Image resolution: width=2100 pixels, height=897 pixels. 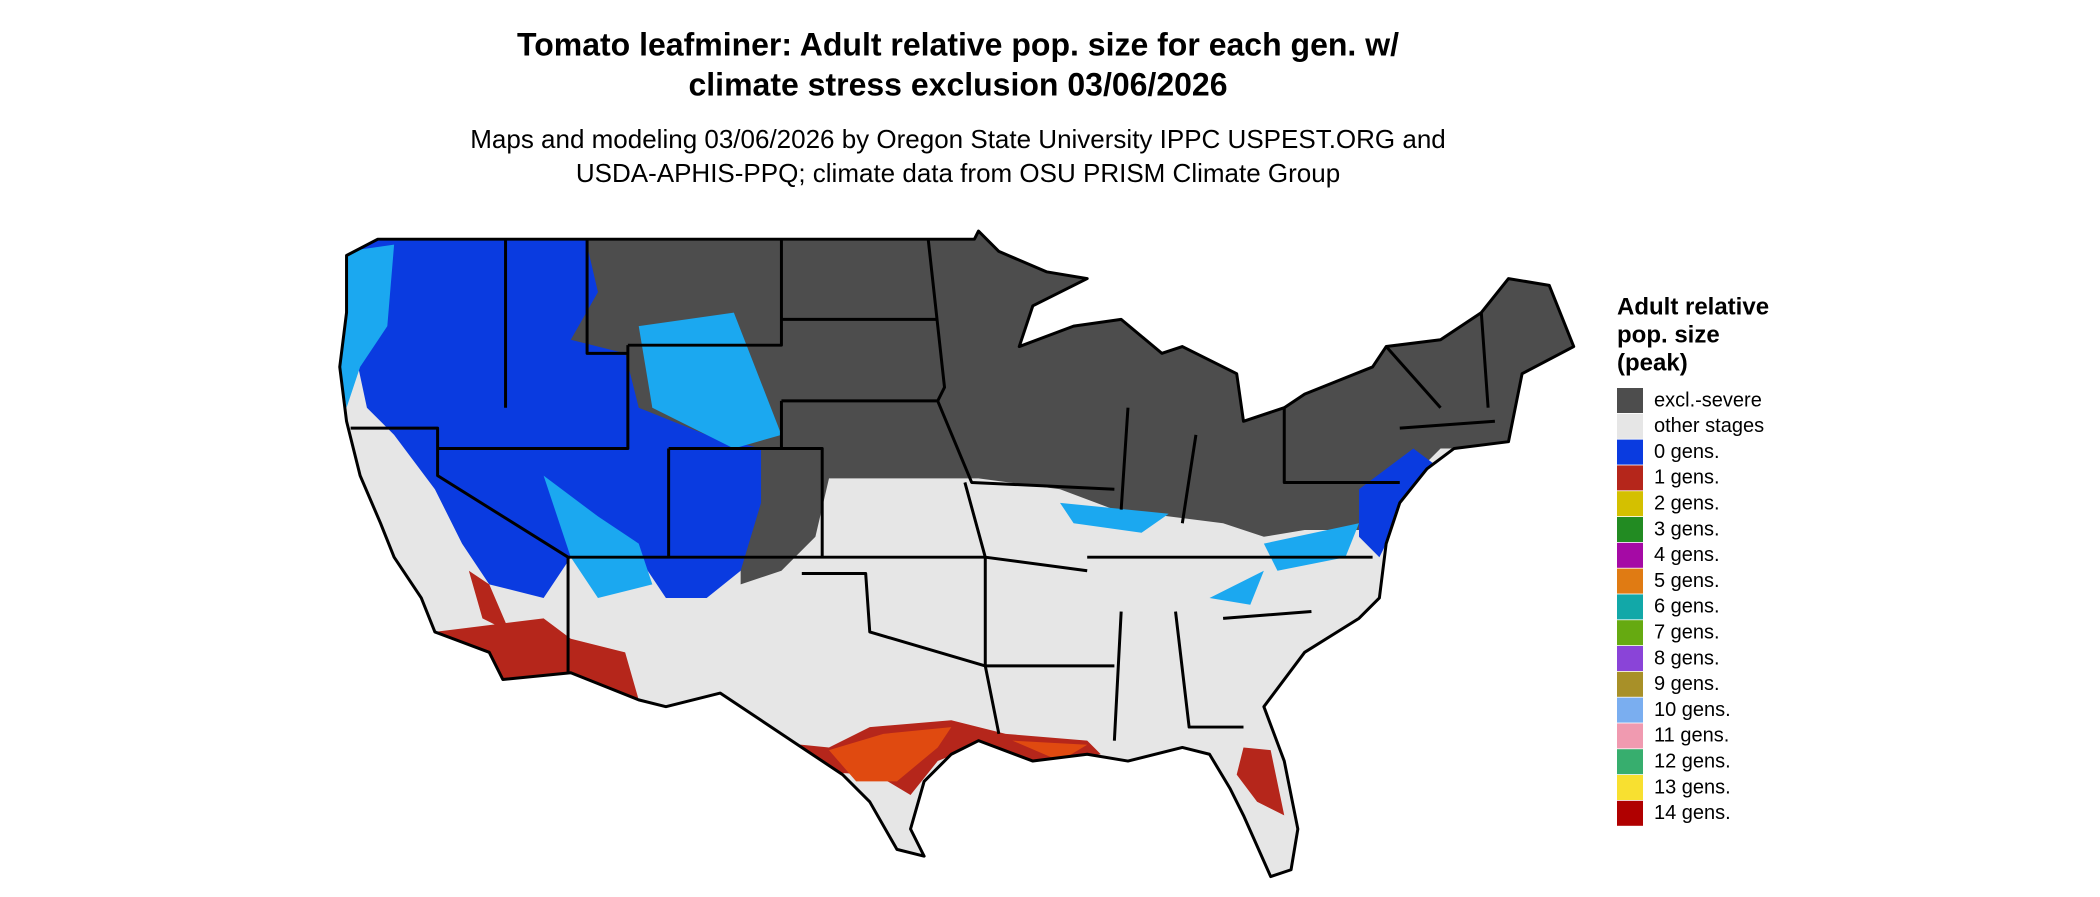 I want to click on legend-label: 2 gens., so click(x=1687, y=503).